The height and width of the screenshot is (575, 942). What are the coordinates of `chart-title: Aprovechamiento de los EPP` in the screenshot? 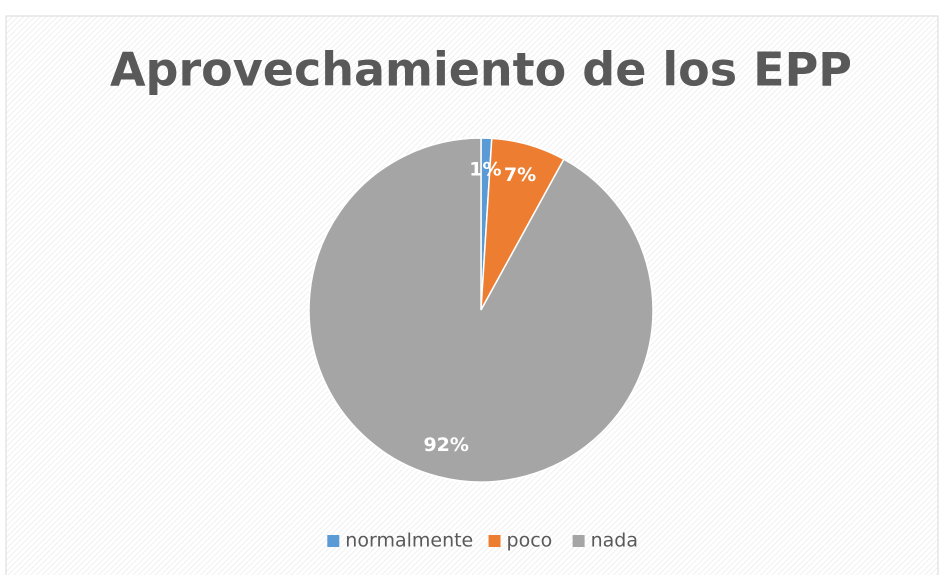 It's located at (481, 70).